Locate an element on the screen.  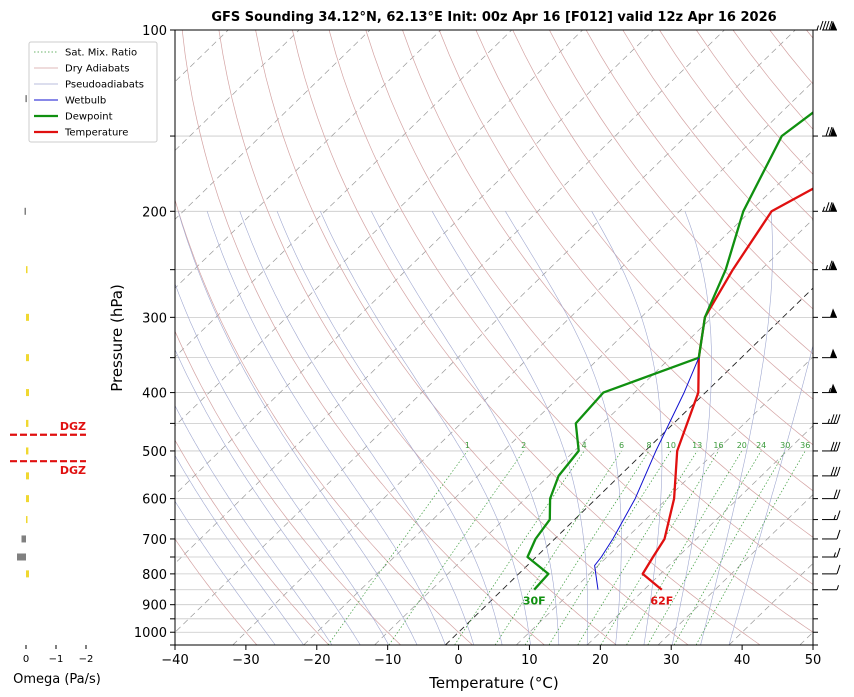
legend-entry: Sat. Mix. Ratio is located at coordinates (101, 53).